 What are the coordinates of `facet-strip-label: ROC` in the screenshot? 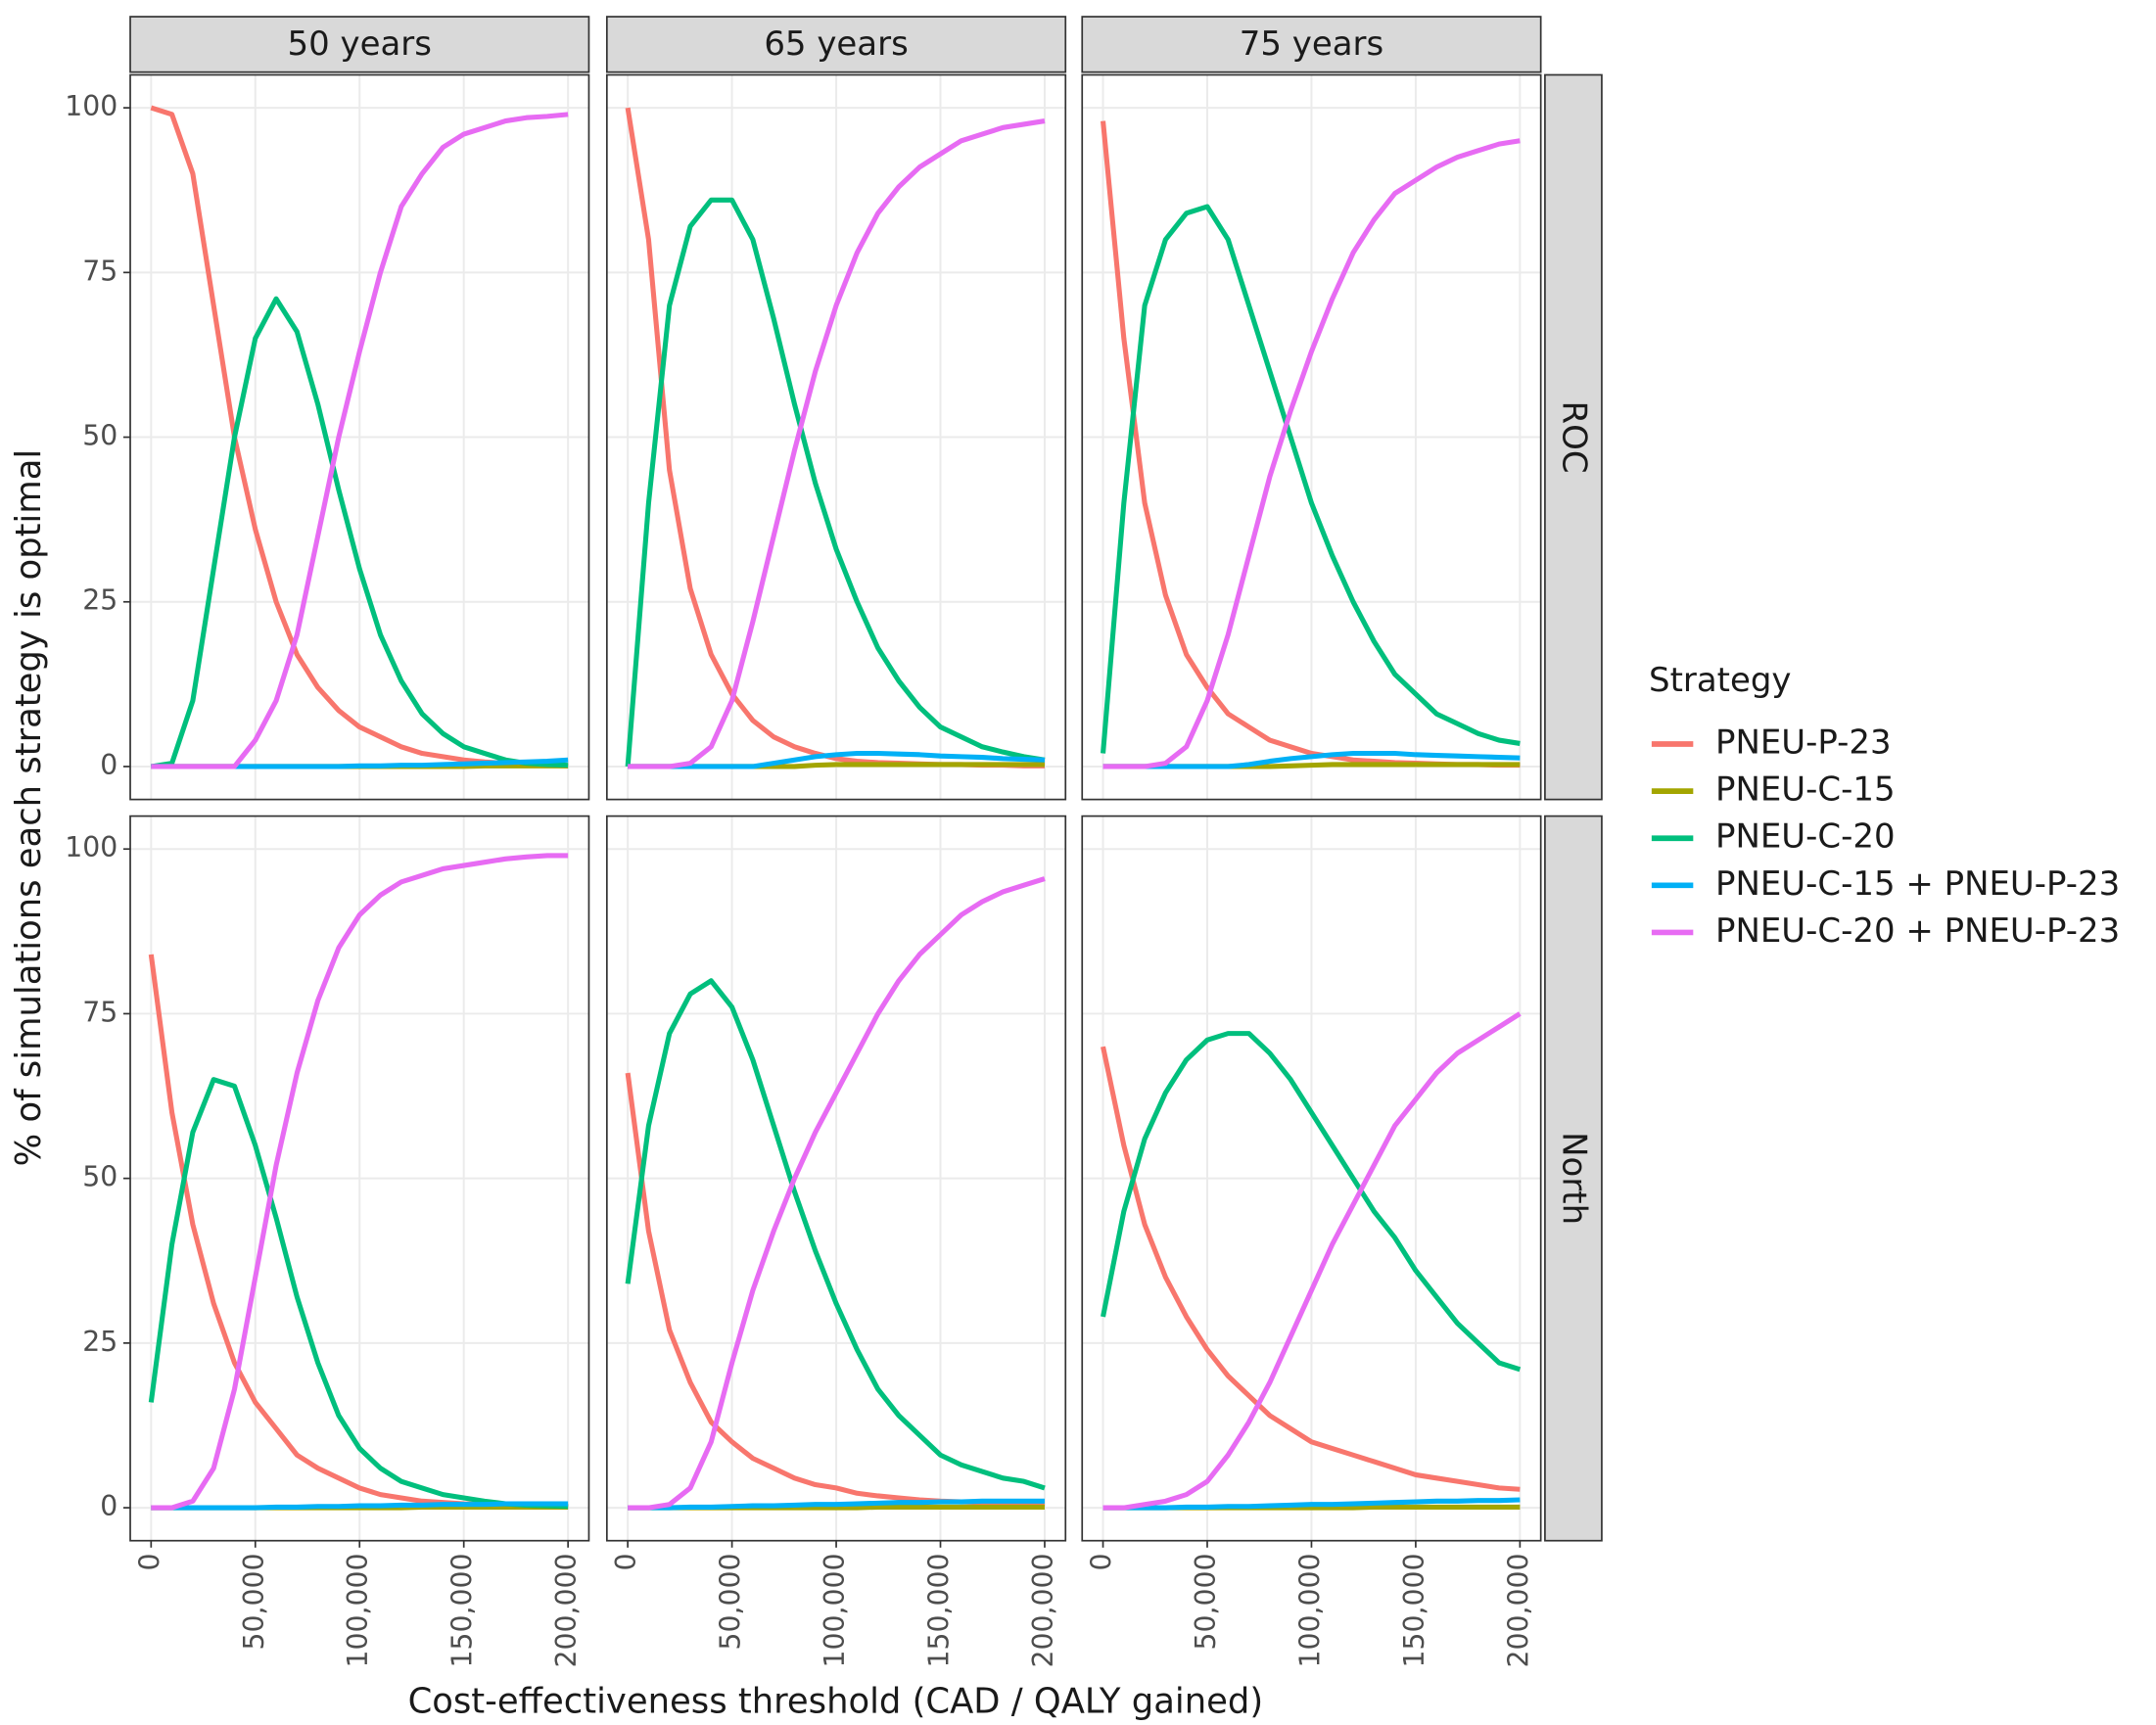 It's located at (1575, 437).